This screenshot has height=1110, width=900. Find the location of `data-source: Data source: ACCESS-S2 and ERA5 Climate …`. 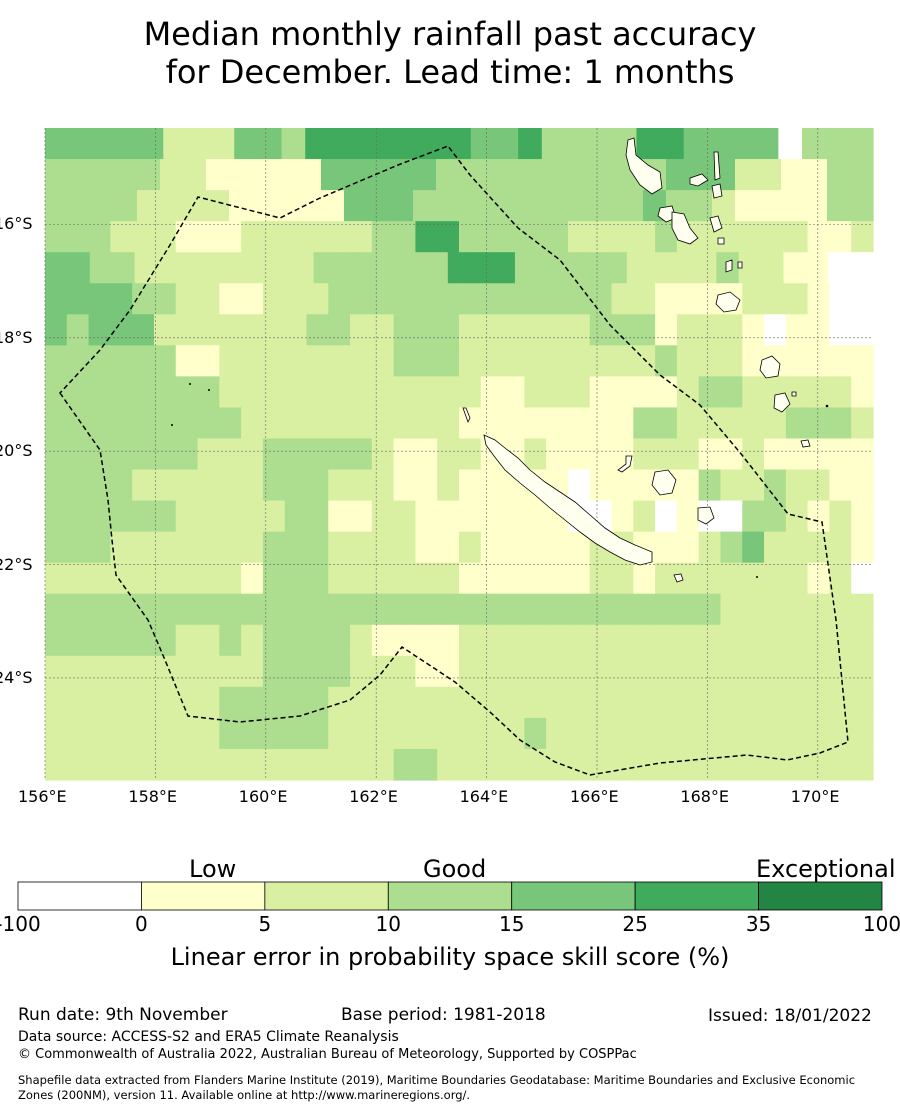

data-source: Data source: ACCESS-S2 and ERA5 Climate … is located at coordinates (208, 1037).